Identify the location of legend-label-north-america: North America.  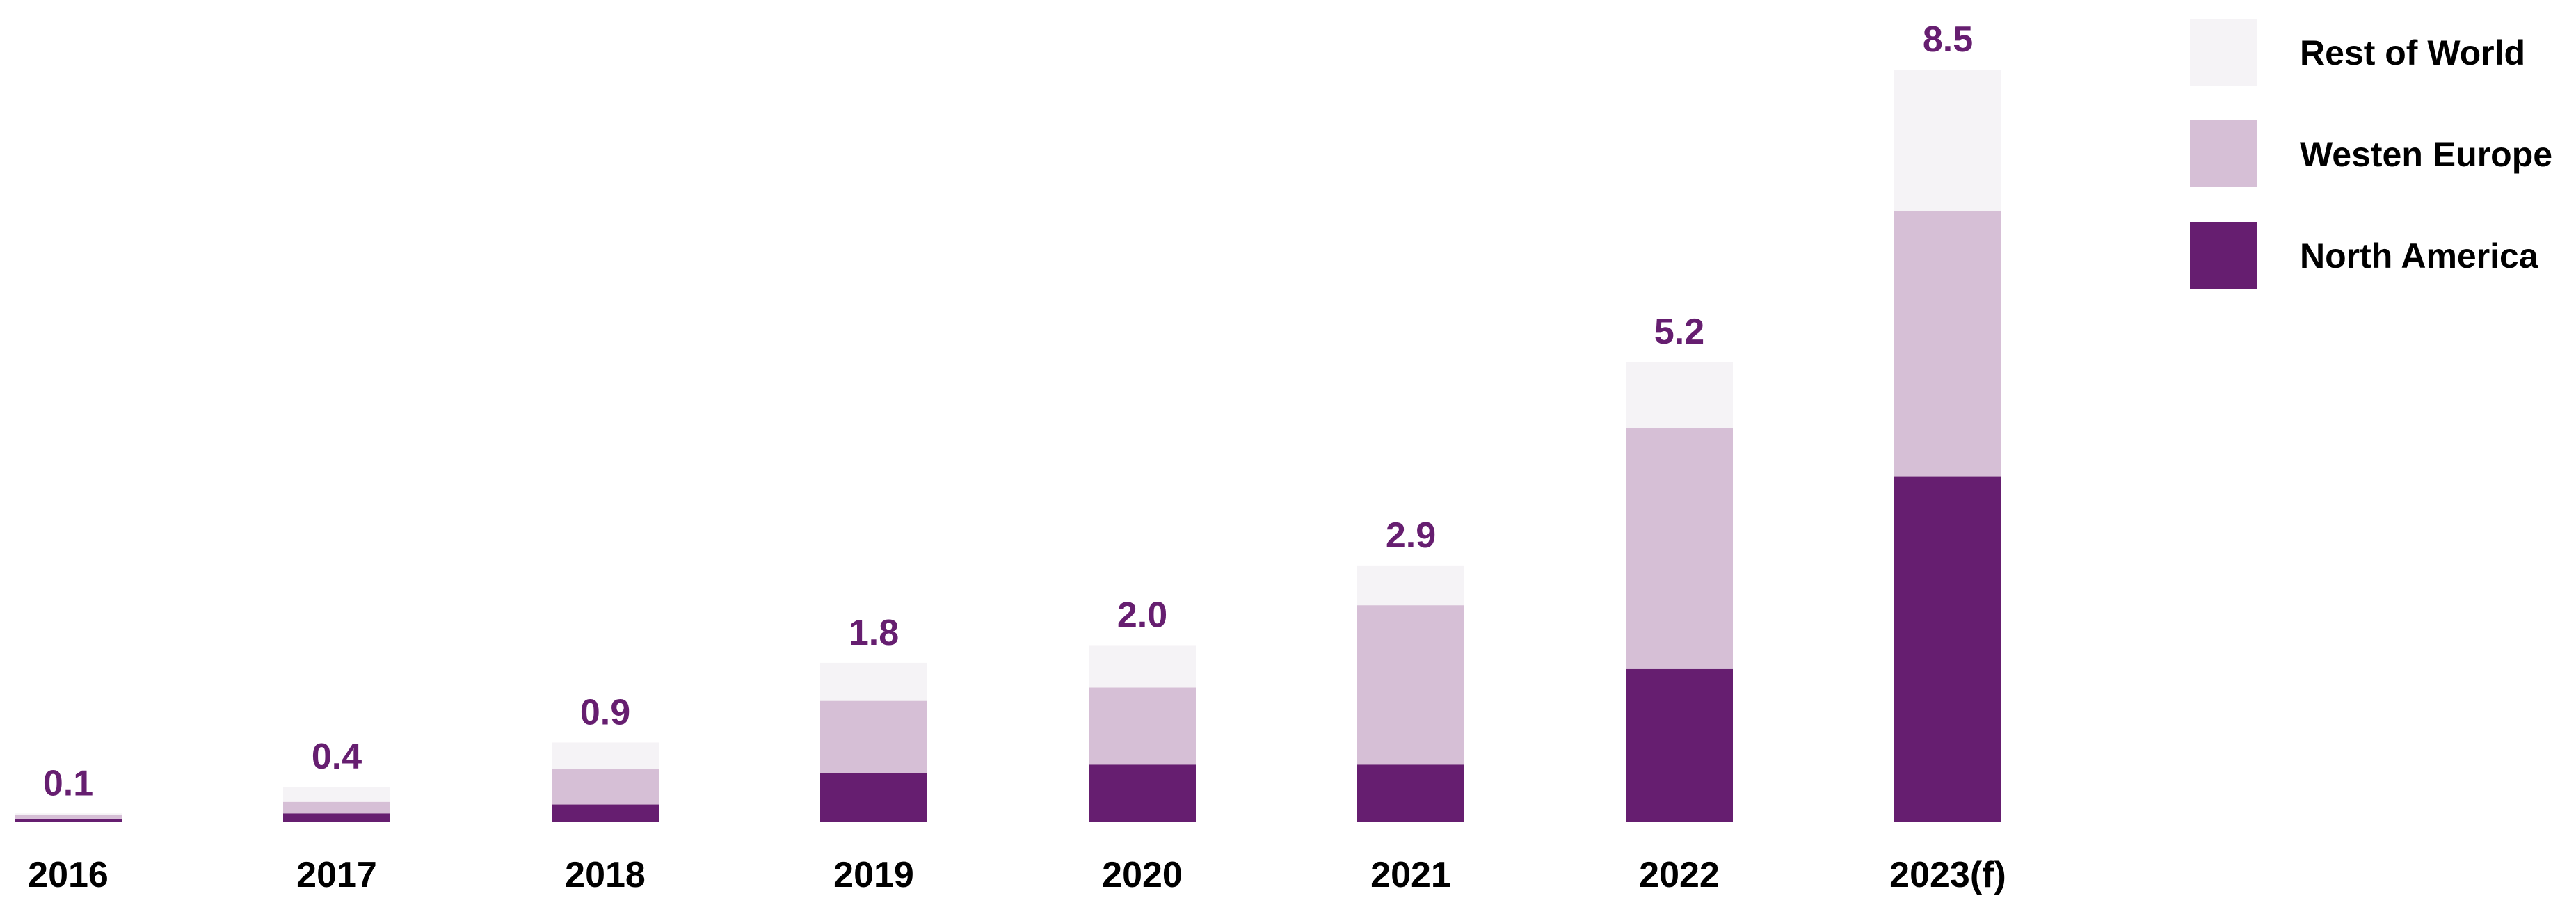
(2419, 256).